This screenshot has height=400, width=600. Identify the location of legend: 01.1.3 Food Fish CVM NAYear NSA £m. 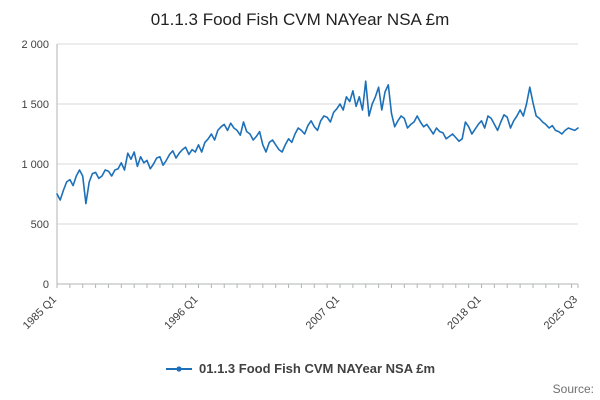
(300, 368).